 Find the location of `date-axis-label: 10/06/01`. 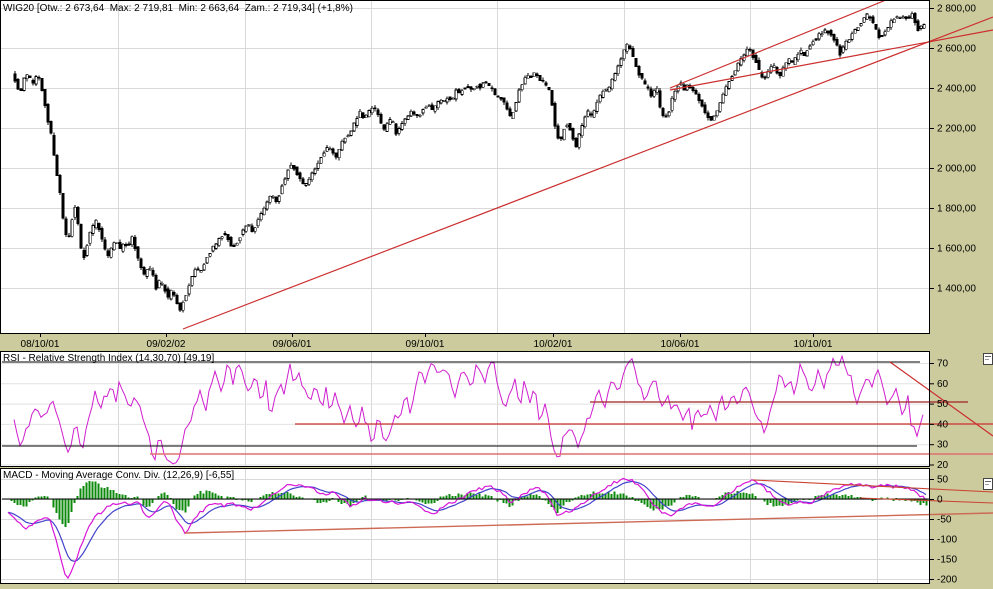

date-axis-label: 10/06/01 is located at coordinates (680, 344).